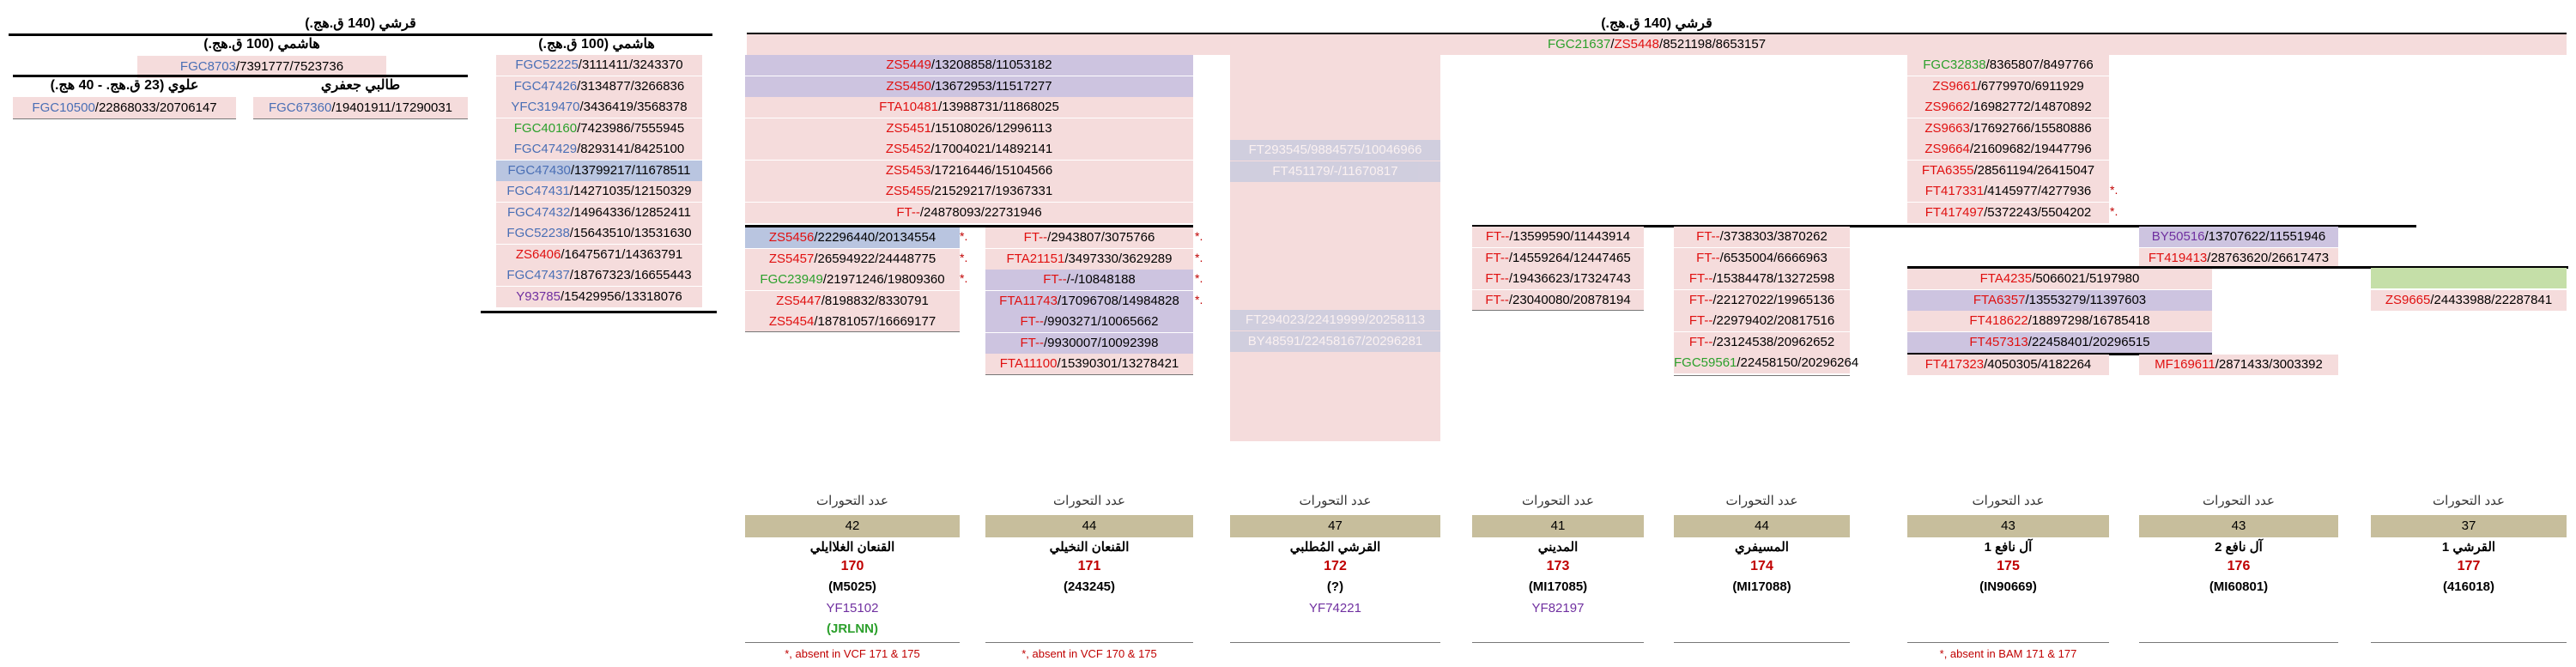 The image size is (2576, 667). What do you see at coordinates (1118, 363) in the screenshot?
I see `snp-pos: /15390301/13278421` at bounding box center [1118, 363].